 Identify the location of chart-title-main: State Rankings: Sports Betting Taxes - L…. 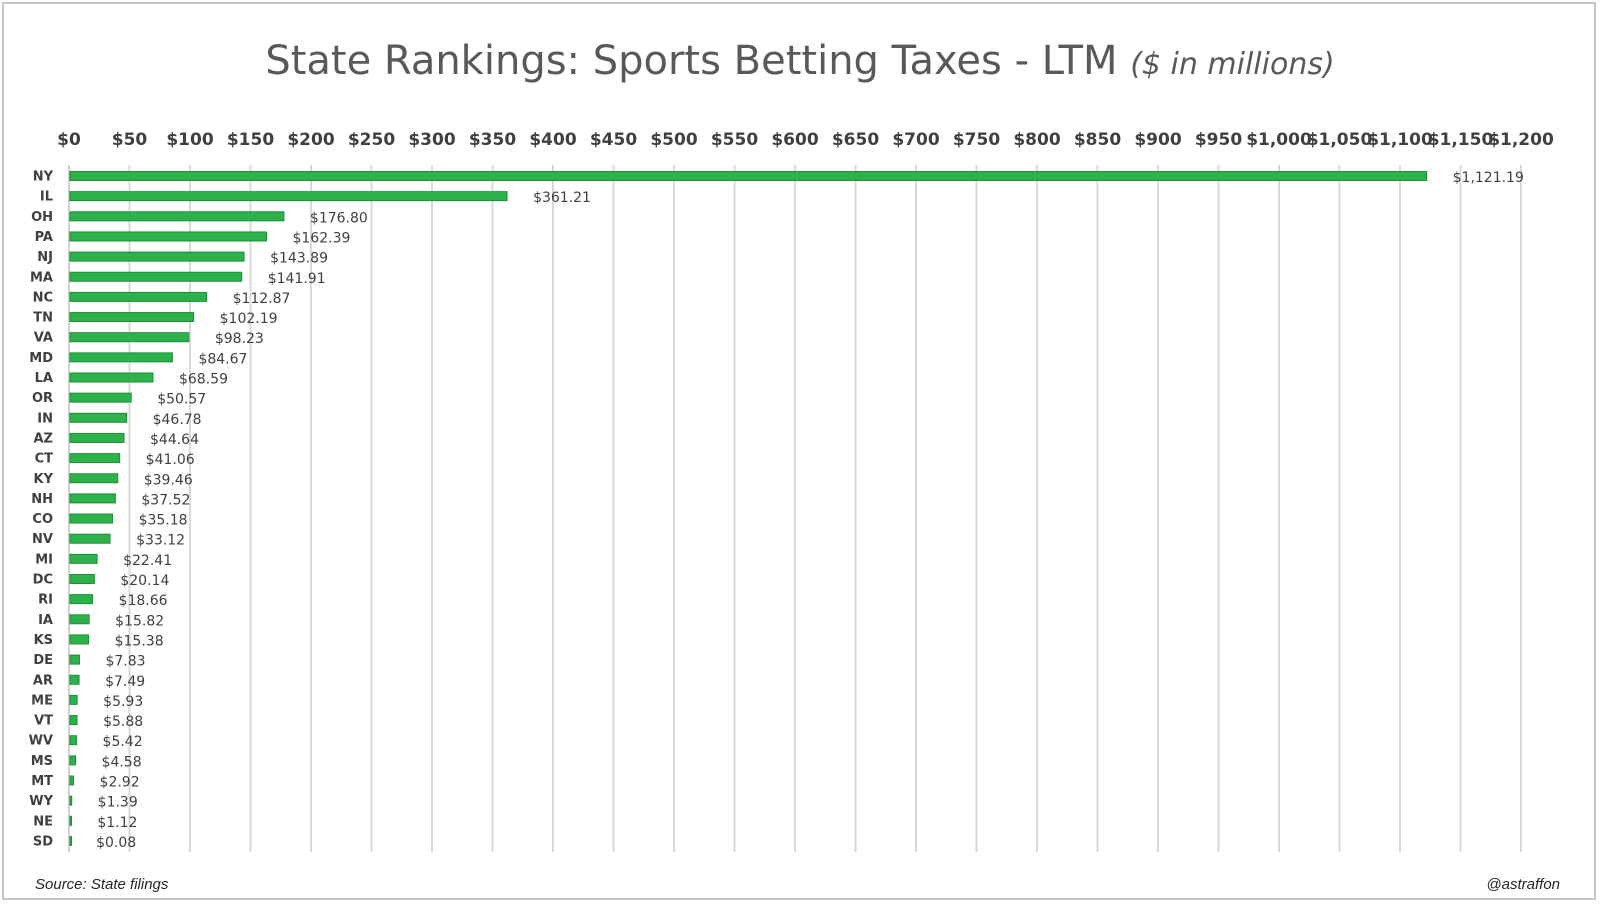
(691, 61).